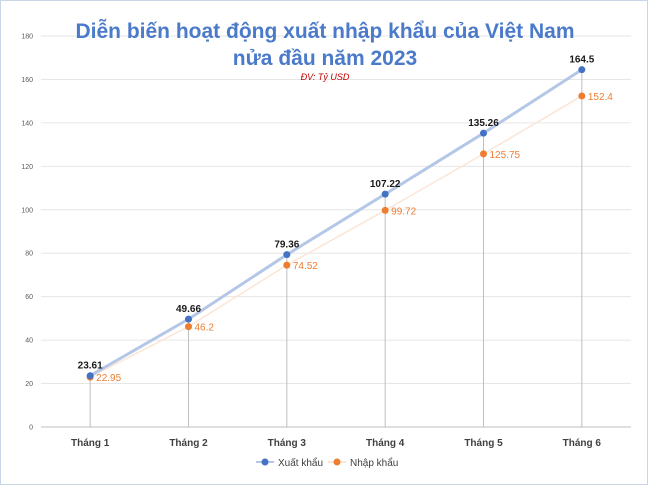  I want to click on legend-label-nhap-khau: Nhập khẩu, so click(374, 463).